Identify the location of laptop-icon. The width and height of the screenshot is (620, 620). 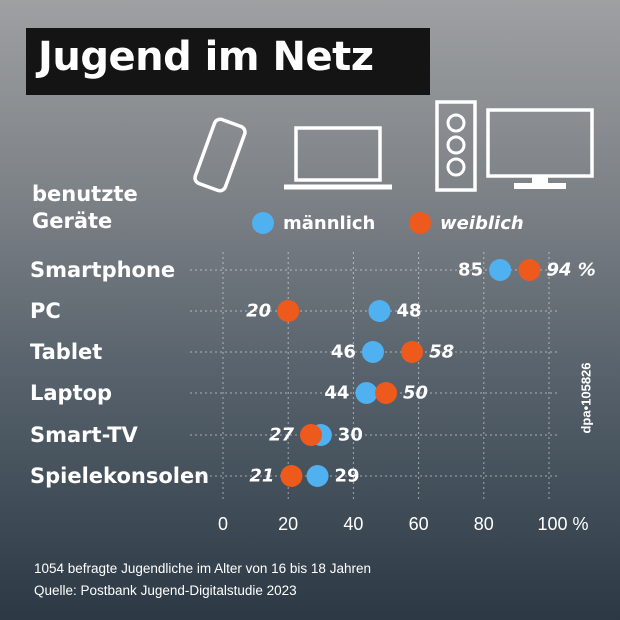
(338, 158).